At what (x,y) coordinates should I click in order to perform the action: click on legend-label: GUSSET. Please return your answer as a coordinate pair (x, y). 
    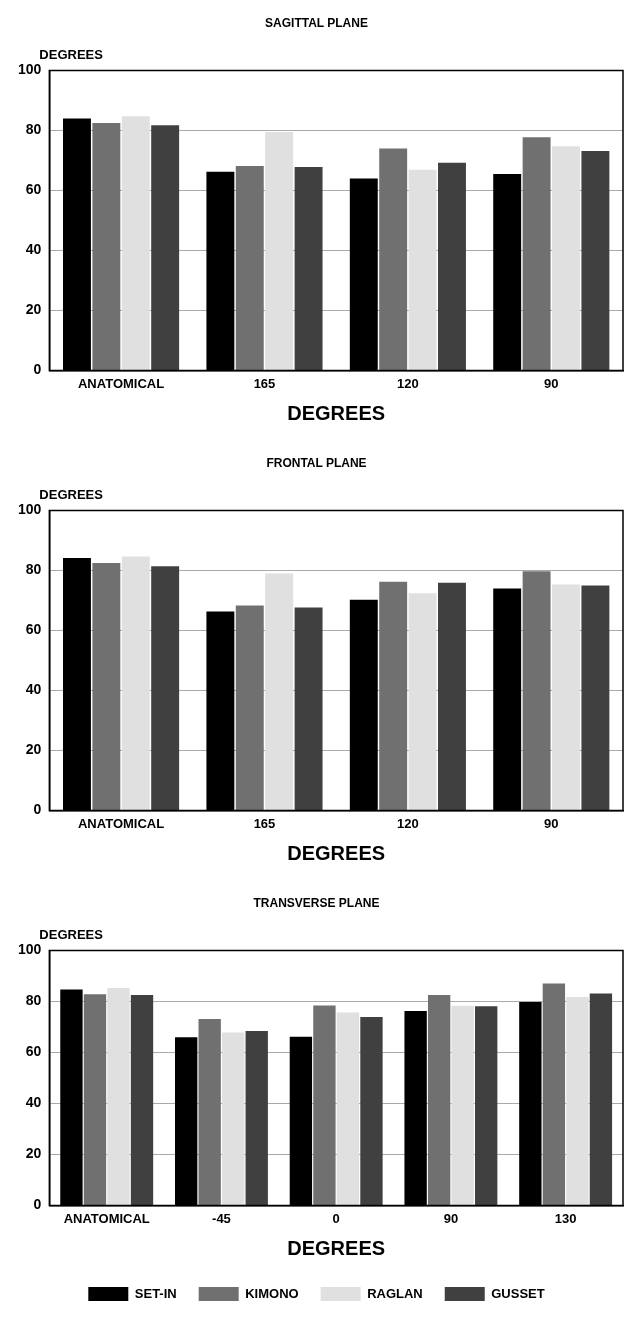
    Looking at the image, I should click on (518, 1293).